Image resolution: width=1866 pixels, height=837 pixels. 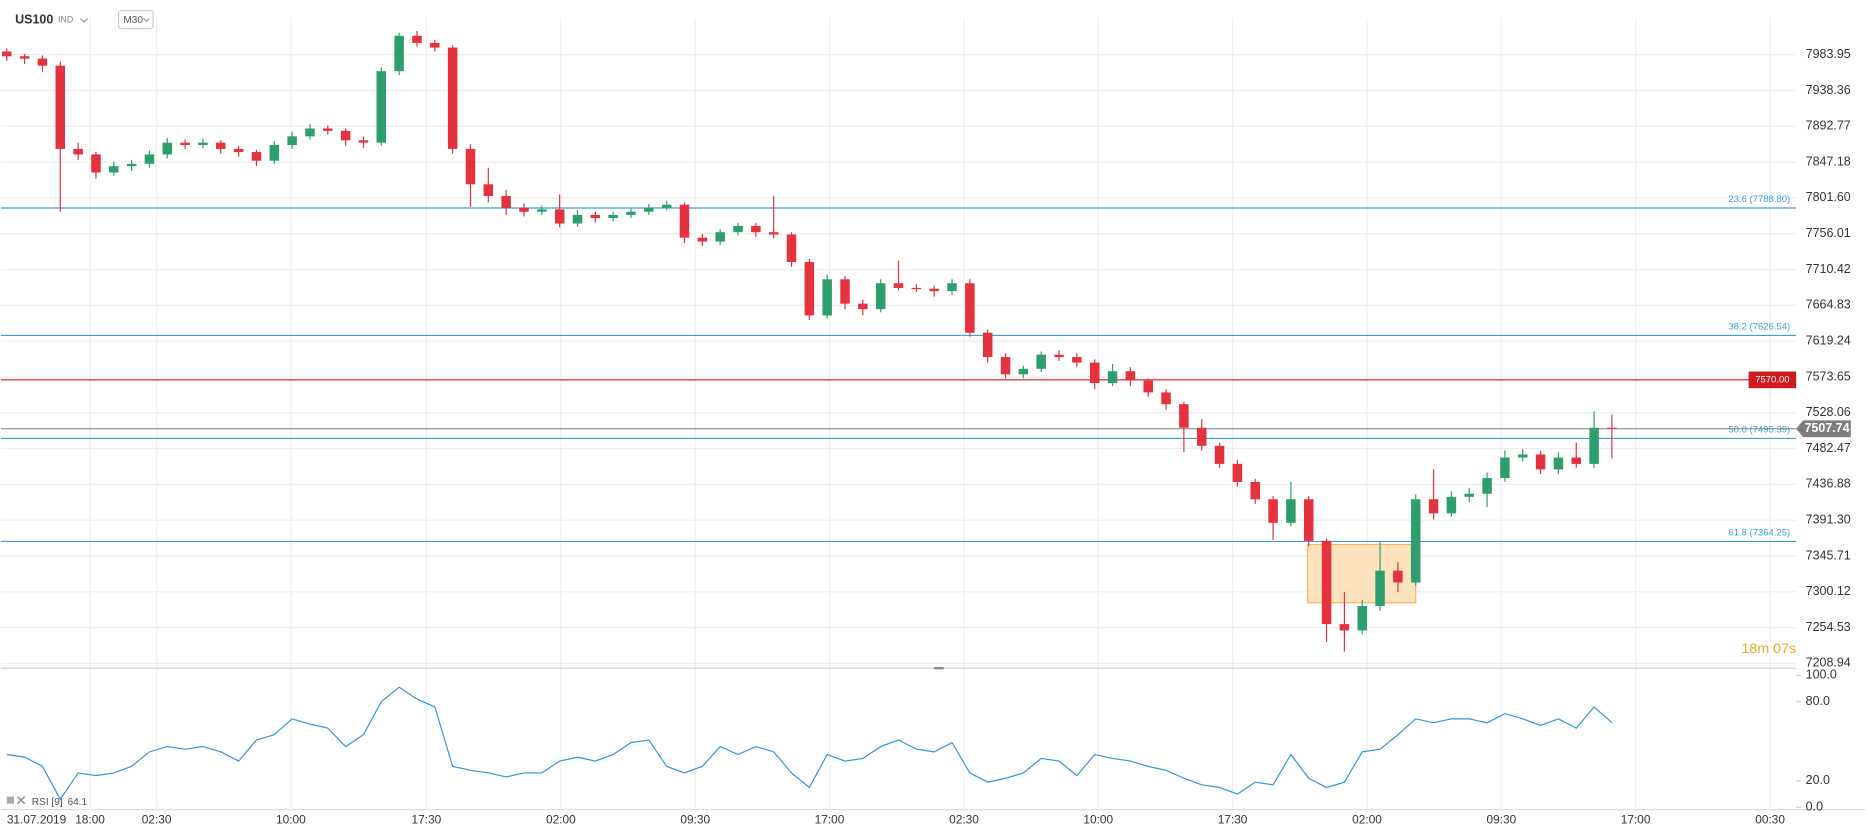 What do you see at coordinates (84, 20) in the screenshot?
I see `symbol-dropdown` at bounding box center [84, 20].